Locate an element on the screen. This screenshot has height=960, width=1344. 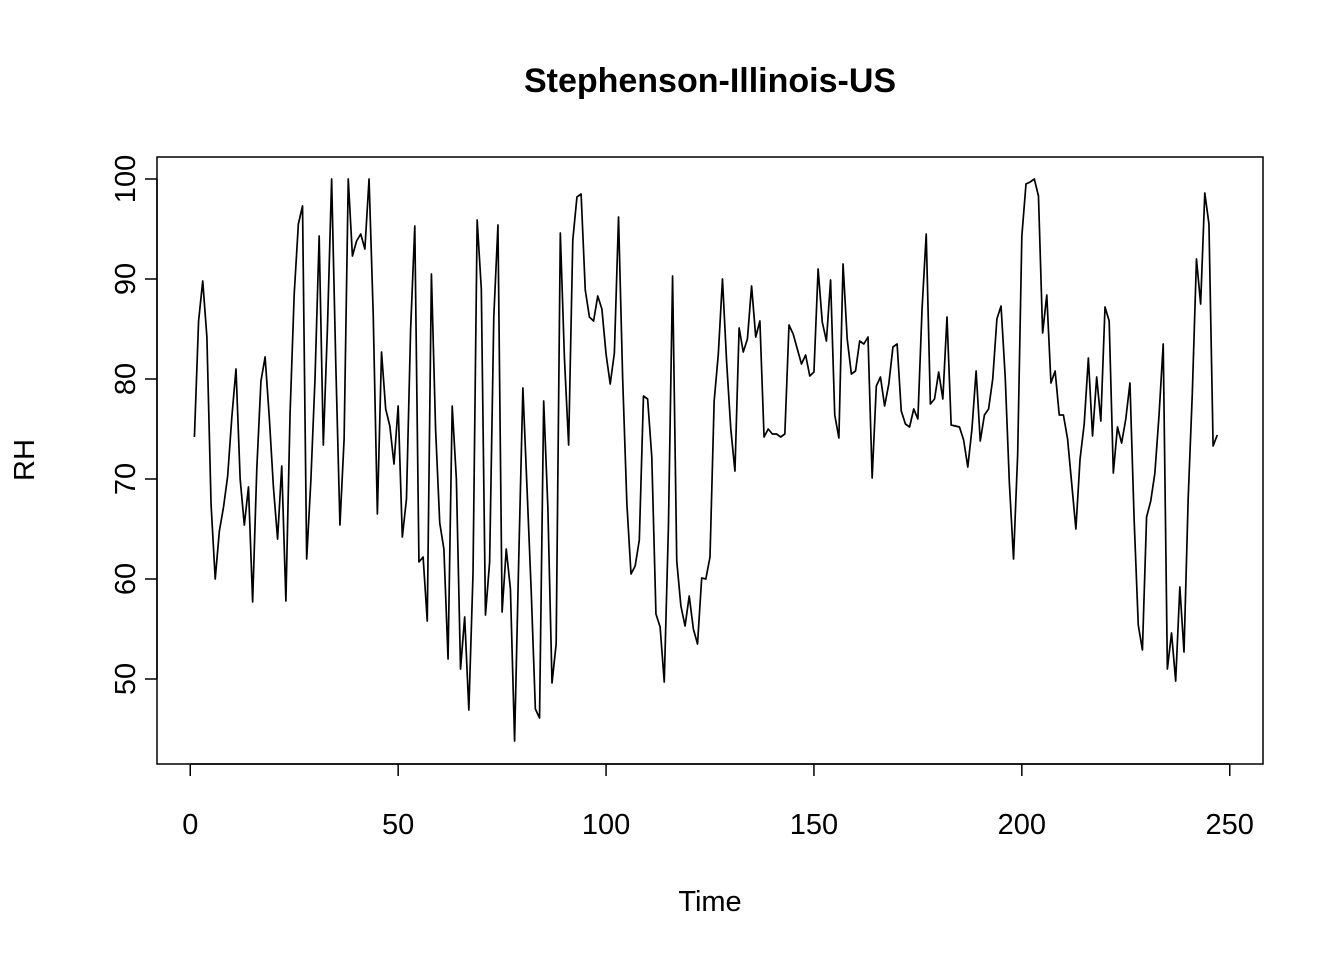
y-tick-label: 90 is located at coordinates (126, 279).